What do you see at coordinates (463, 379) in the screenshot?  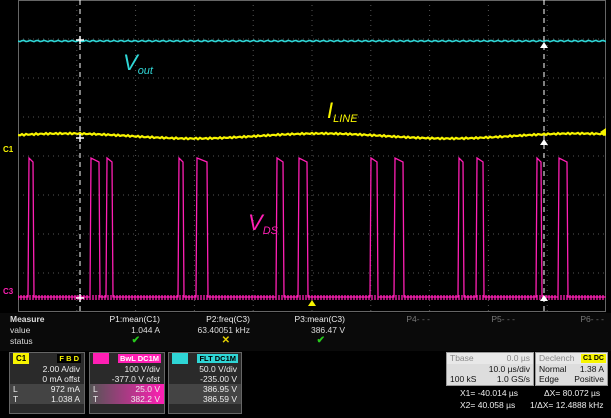 I see `timebase-samples: 100 kS` at bounding box center [463, 379].